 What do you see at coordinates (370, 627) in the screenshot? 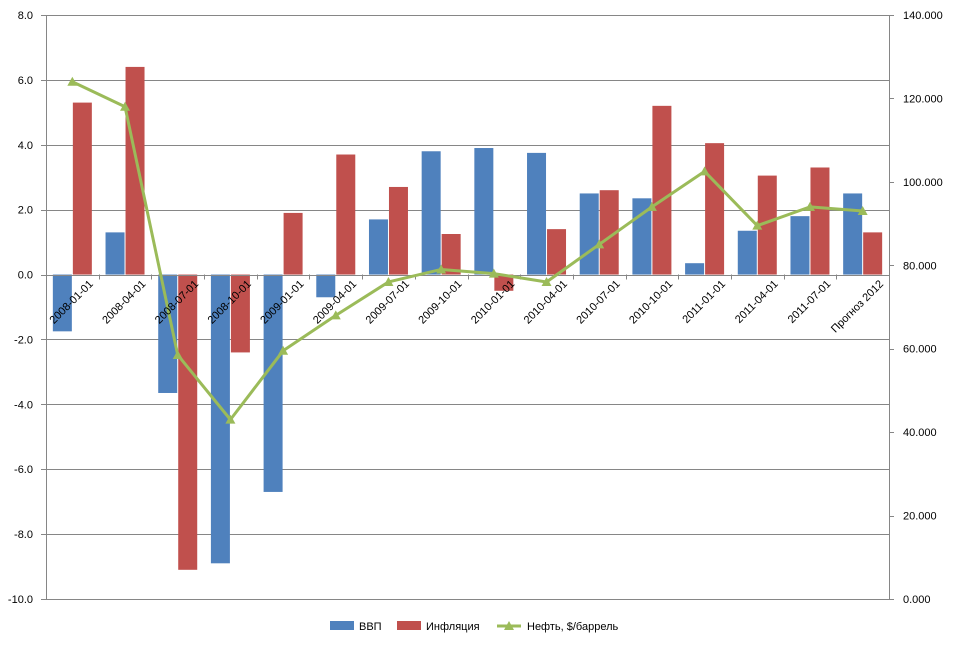
I see `legend-label: ВВП` at bounding box center [370, 627].